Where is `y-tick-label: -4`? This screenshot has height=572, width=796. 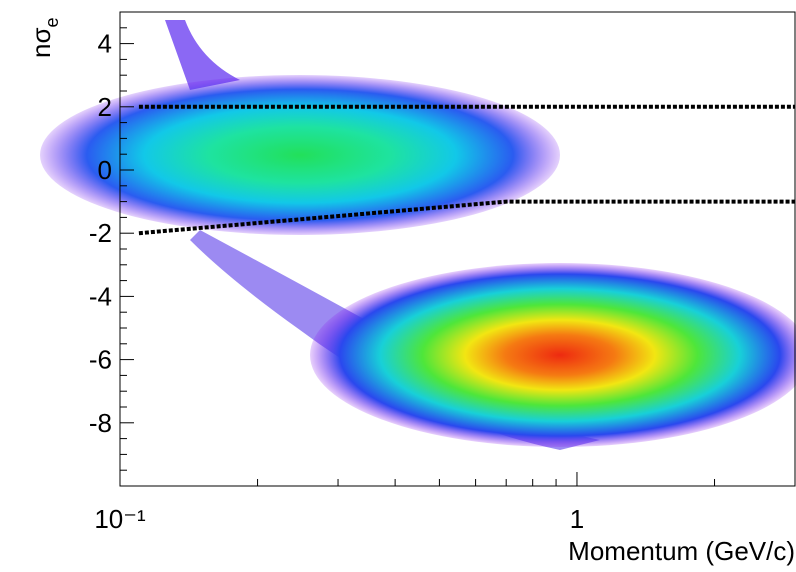
y-tick-label: -4 is located at coordinates (100, 296).